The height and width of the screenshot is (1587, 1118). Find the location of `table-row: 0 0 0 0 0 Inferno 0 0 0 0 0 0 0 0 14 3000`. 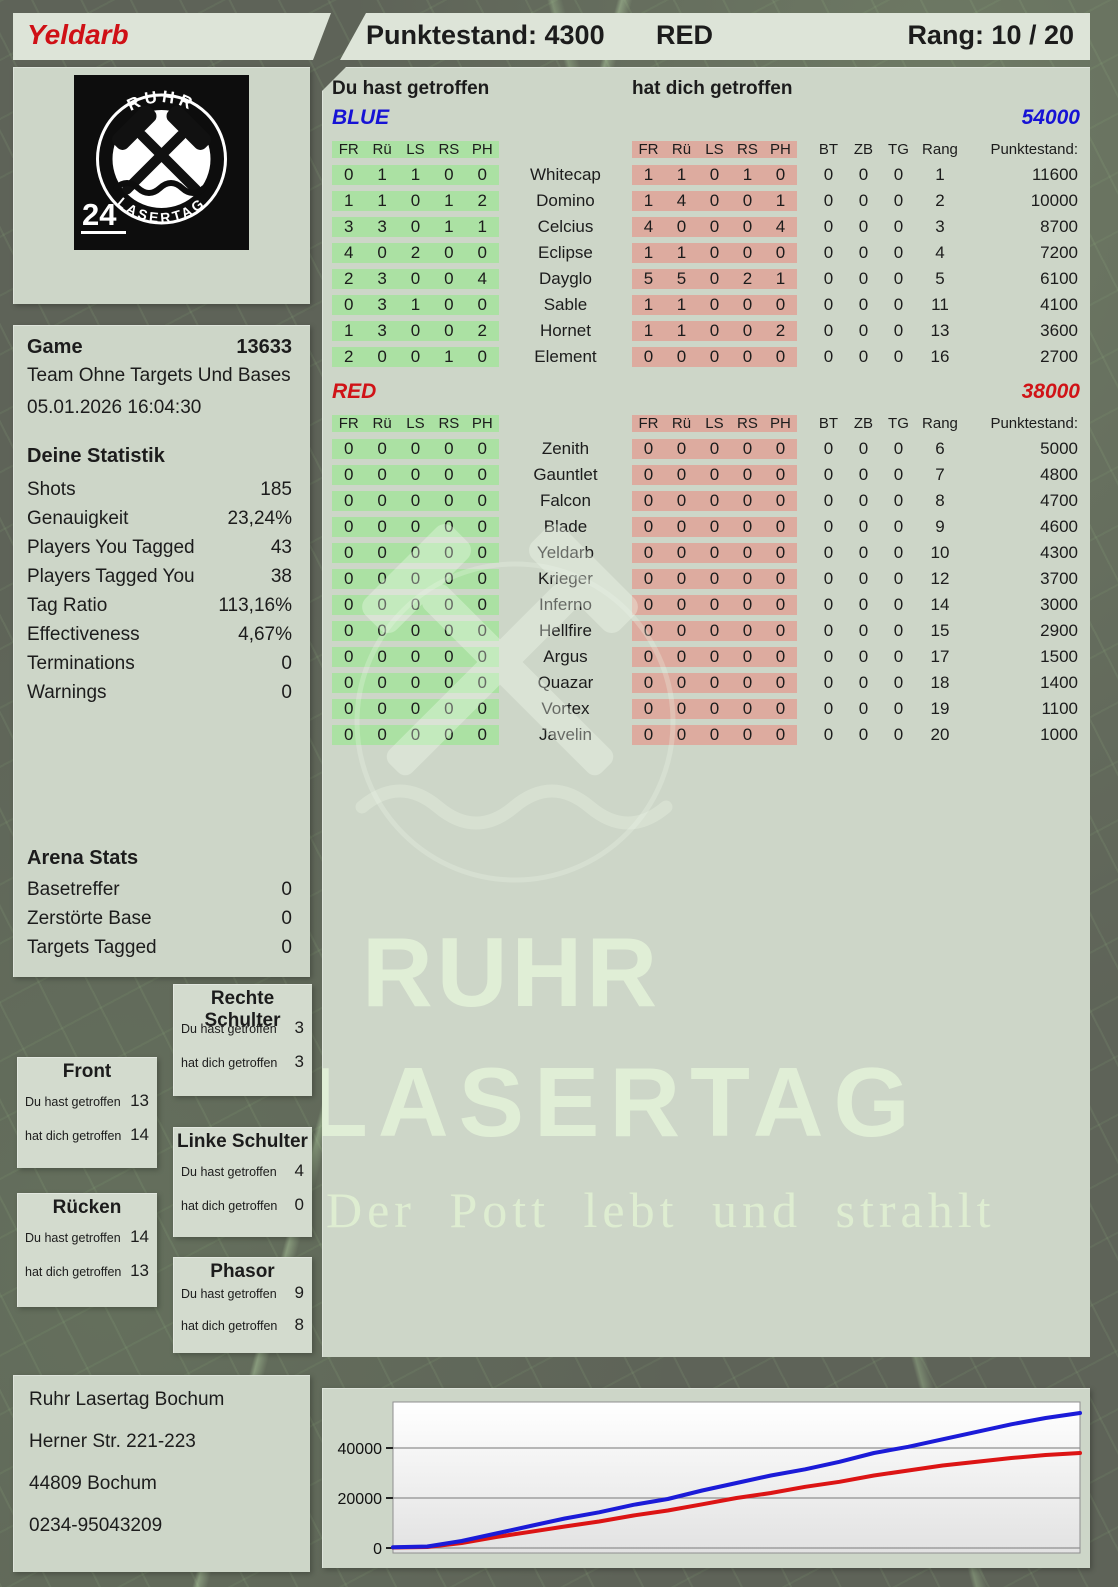

table-row: 0 0 0 0 0 Inferno 0 0 0 0 0 0 0 0 14 3000 is located at coordinates (706, 605).